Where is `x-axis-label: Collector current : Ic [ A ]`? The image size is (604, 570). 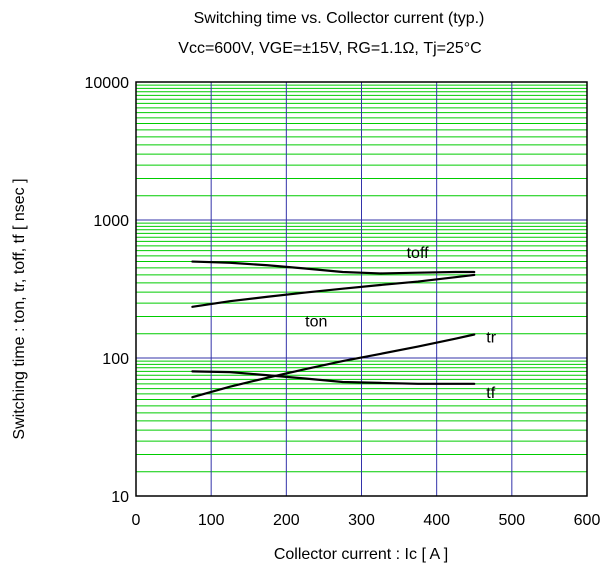 x-axis-label: Collector current : Ic [ A ] is located at coordinates (361, 554).